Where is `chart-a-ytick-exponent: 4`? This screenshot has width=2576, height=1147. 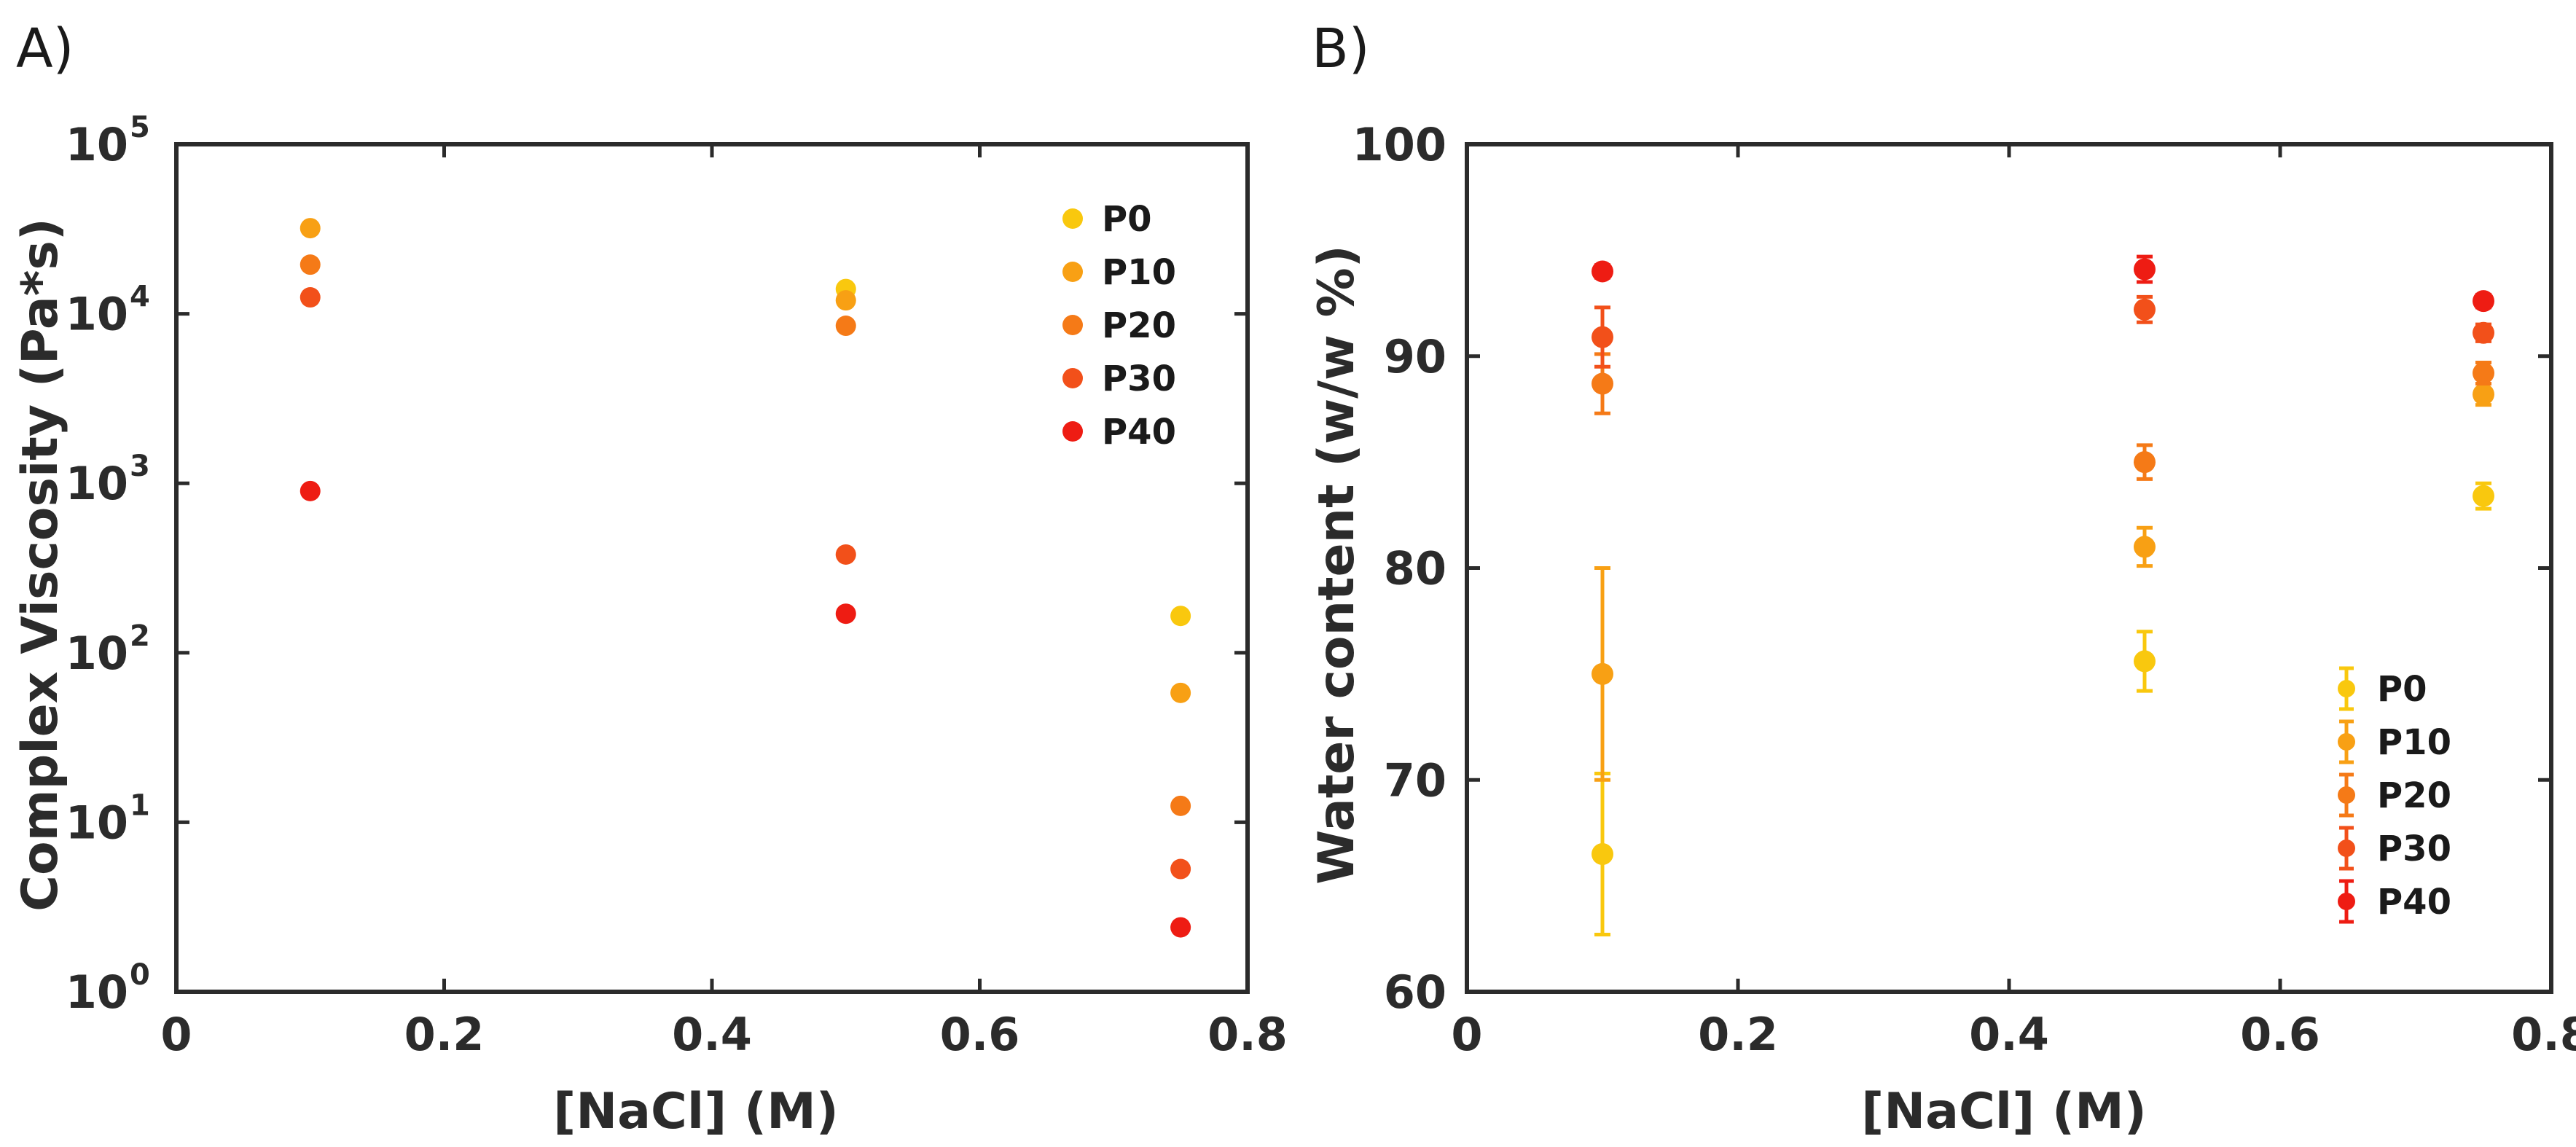 chart-a-ytick-exponent: 4 is located at coordinates (140, 297).